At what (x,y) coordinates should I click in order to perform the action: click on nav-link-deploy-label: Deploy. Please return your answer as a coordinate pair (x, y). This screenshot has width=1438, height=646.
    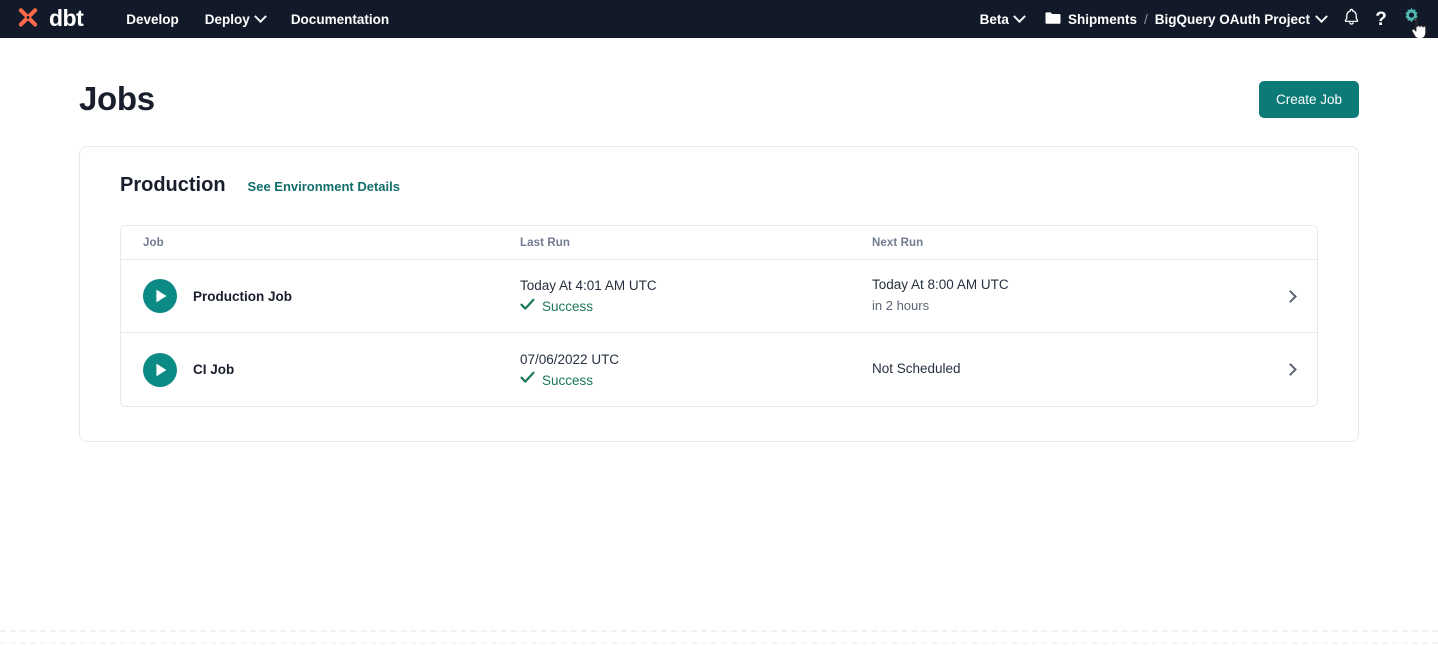
    Looking at the image, I should click on (227, 19).